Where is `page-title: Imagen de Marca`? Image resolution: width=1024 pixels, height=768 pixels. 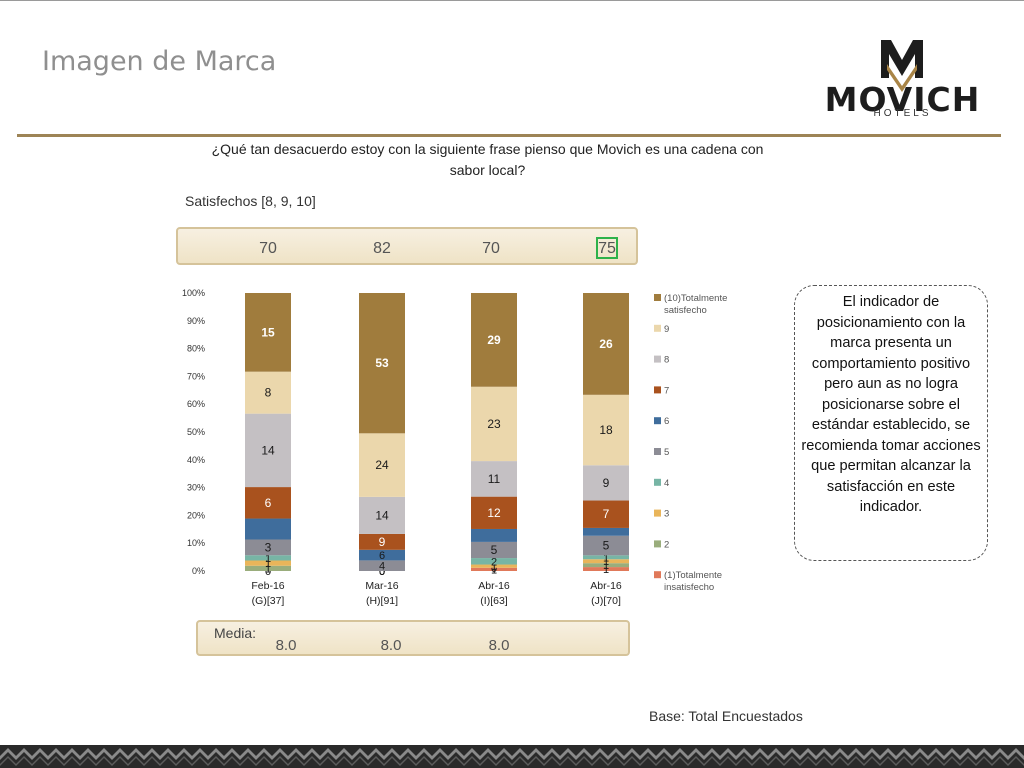
page-title: Imagen de Marca is located at coordinates (159, 61).